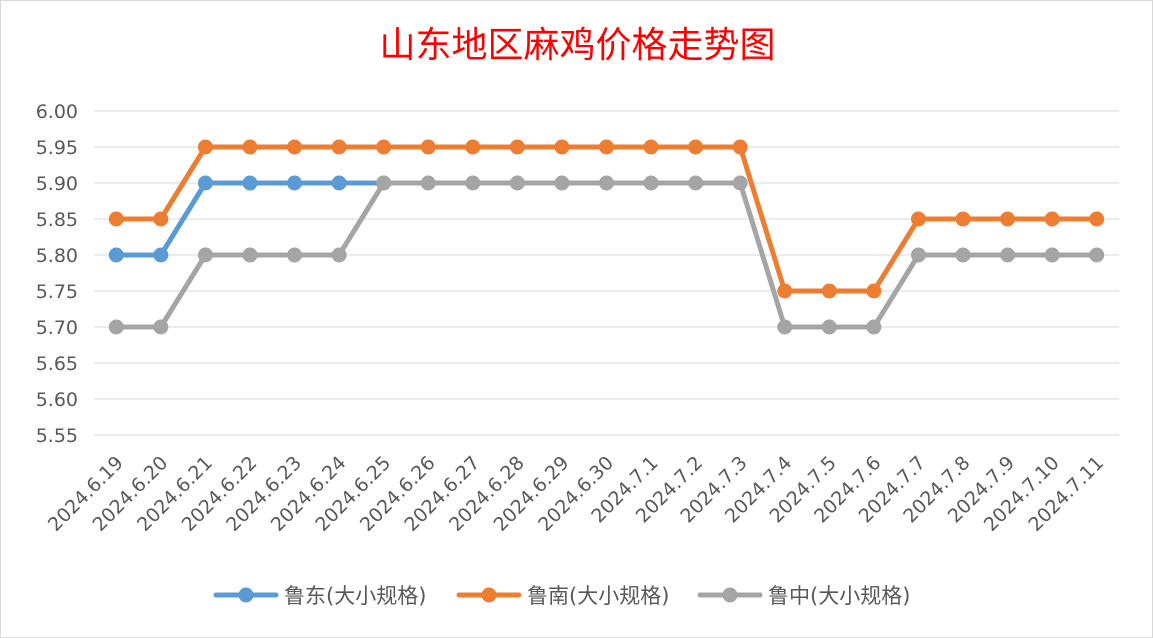  Describe the element at coordinates (57, 184) in the screenshot. I see `y-tick-label: 5.90` at that location.